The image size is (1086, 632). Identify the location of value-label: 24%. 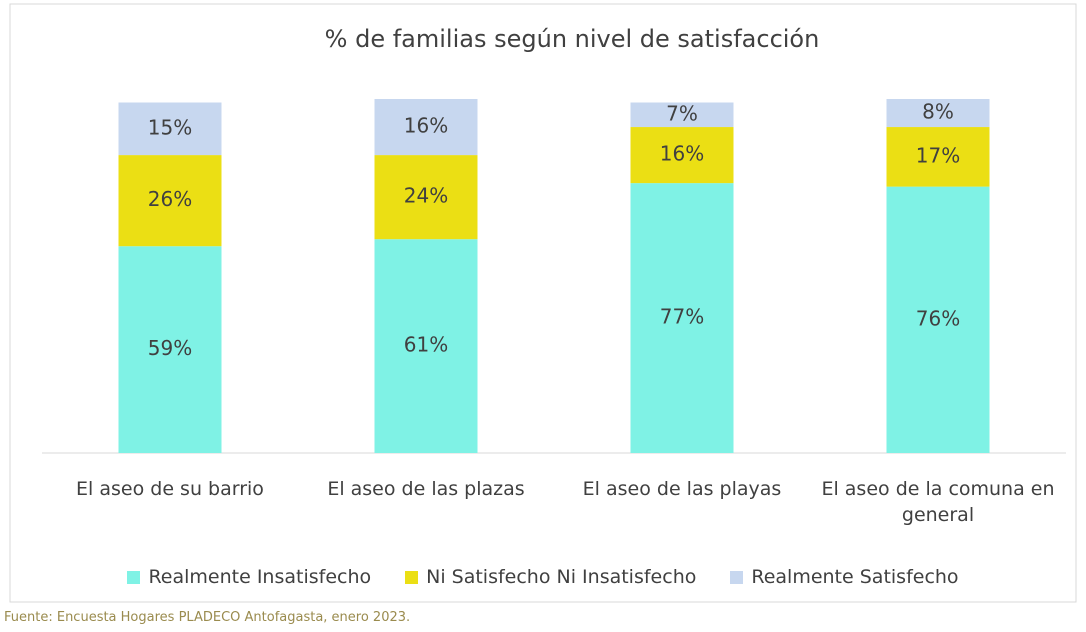
(426, 196).